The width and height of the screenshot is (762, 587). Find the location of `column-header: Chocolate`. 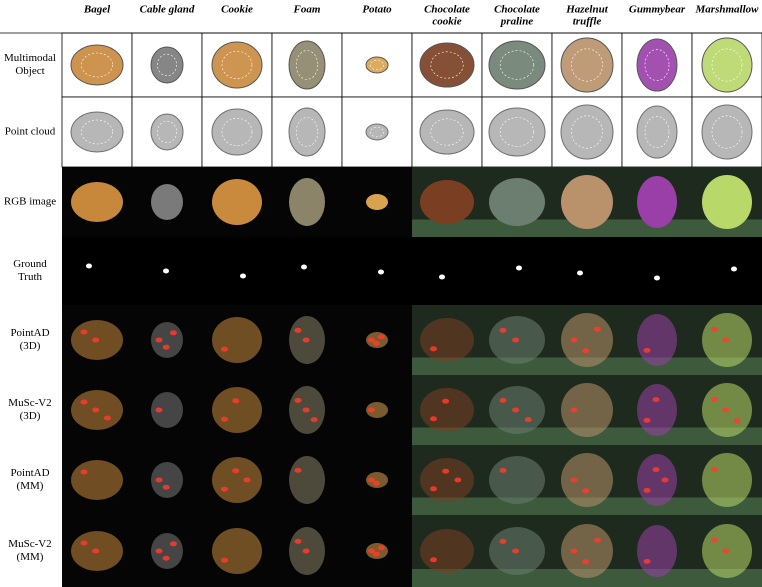

column-header: Chocolate is located at coordinates (447, 10).